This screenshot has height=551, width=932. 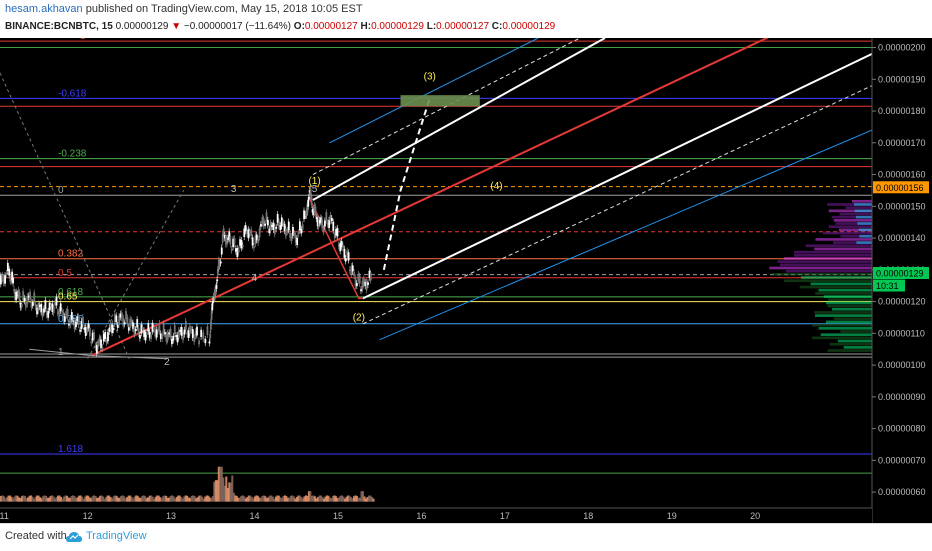 I want to click on footer: Created with TradingView, so click(x=466, y=537).